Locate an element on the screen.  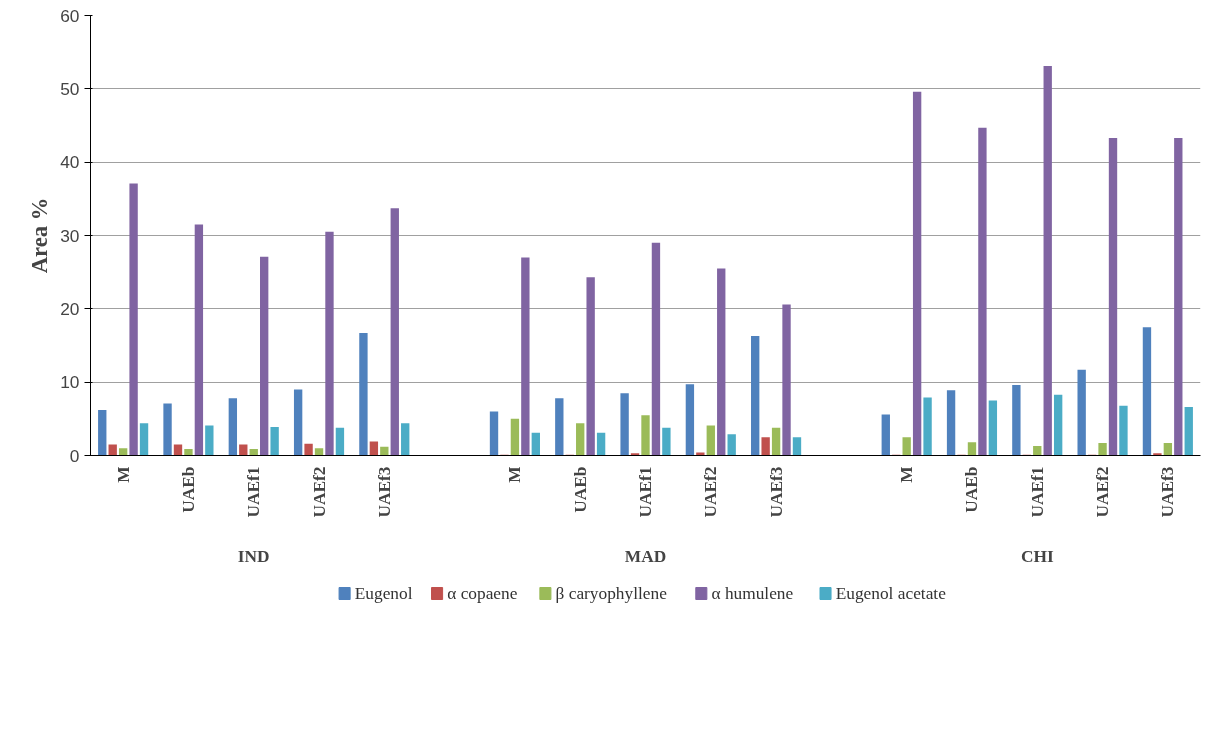
y-tick-label: 50 is located at coordinates (70, 88).